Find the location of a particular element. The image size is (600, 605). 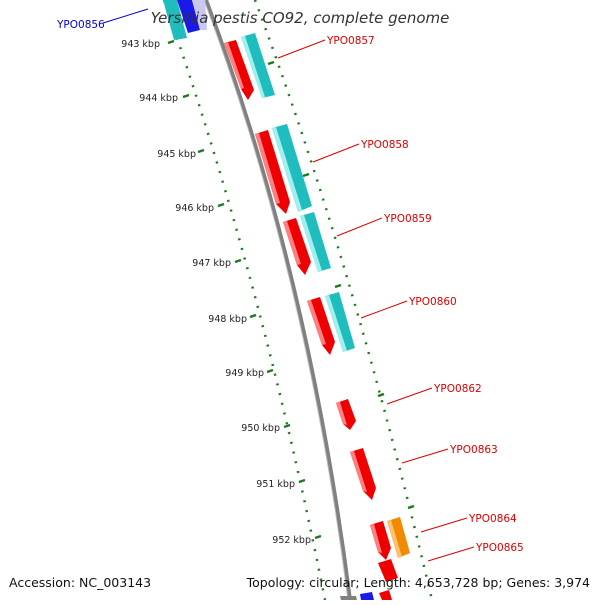

gene-feature-ypo0865 is located at coordinates (388, 570).